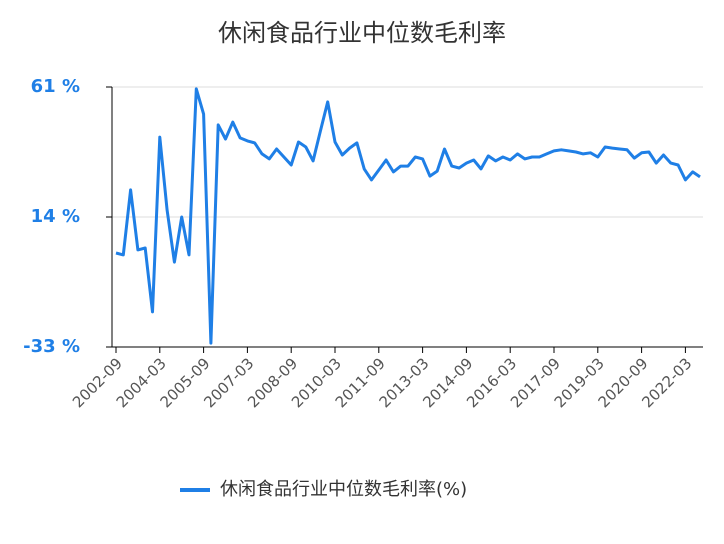  Describe the element at coordinates (362, 33) in the screenshot. I see `chart-title: 休闲食品行业中位数毛利率` at that location.